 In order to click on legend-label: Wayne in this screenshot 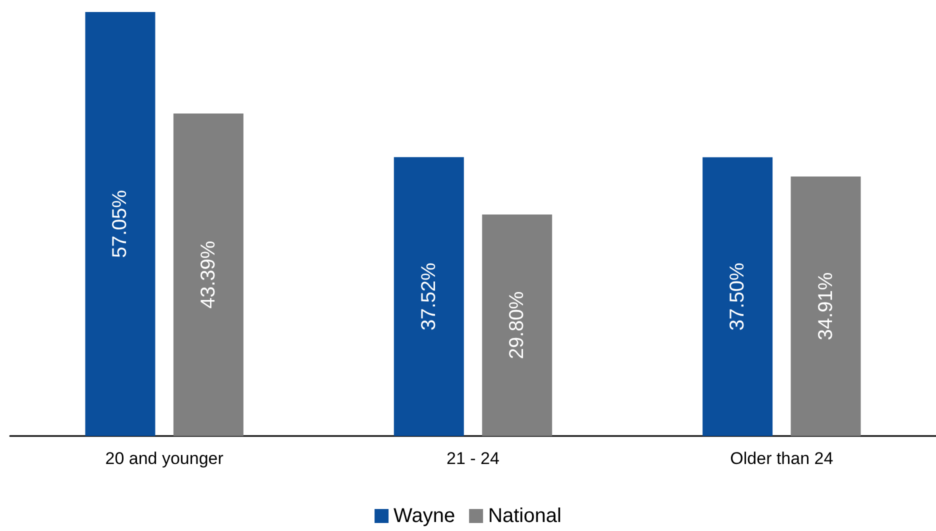, I will do `click(425, 516)`.